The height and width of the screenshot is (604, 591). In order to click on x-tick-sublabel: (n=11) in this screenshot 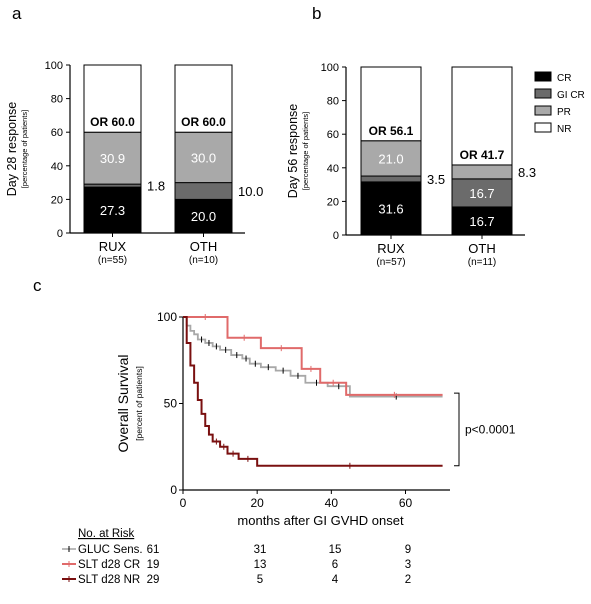, I will do `click(482, 262)`.